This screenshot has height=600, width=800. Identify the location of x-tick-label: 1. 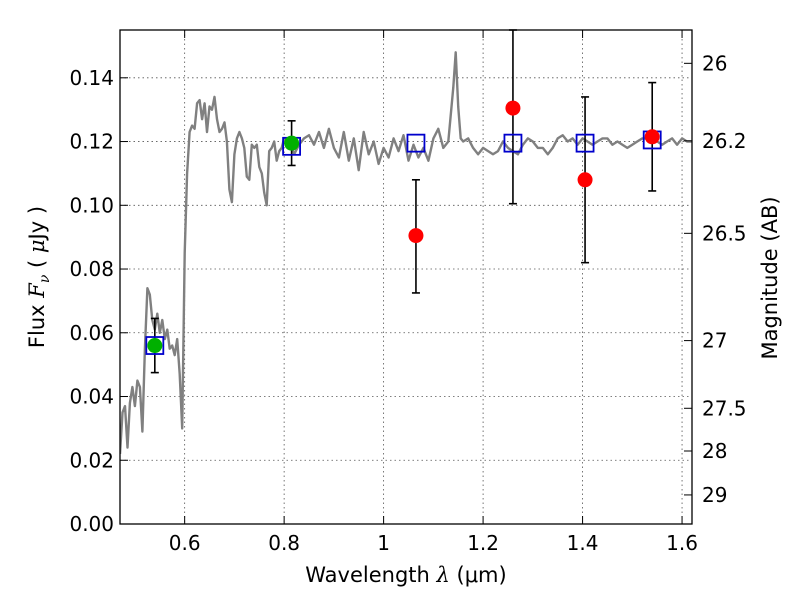
(383, 543).